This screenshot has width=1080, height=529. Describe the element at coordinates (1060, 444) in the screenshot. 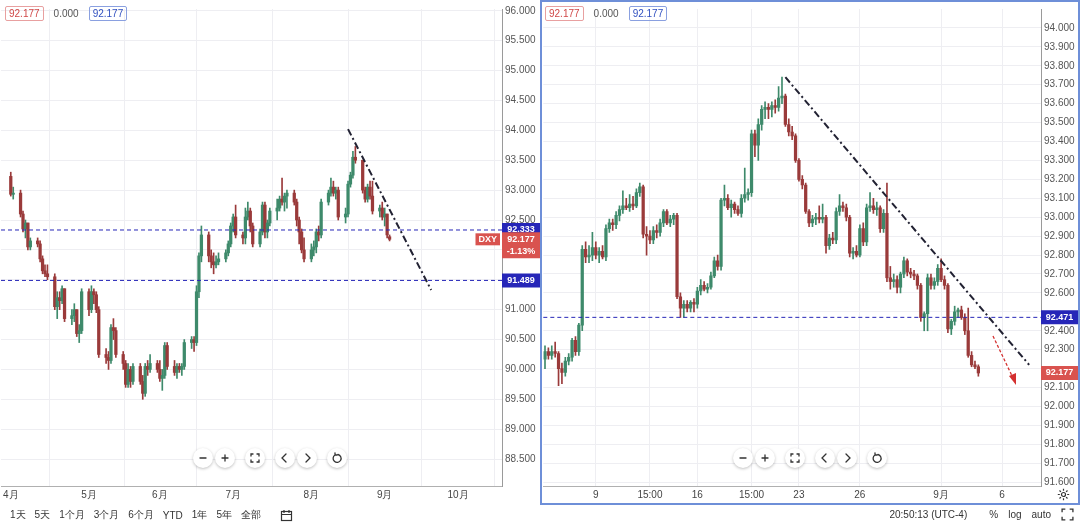

I see `y-tick-label: 91.800` at that location.